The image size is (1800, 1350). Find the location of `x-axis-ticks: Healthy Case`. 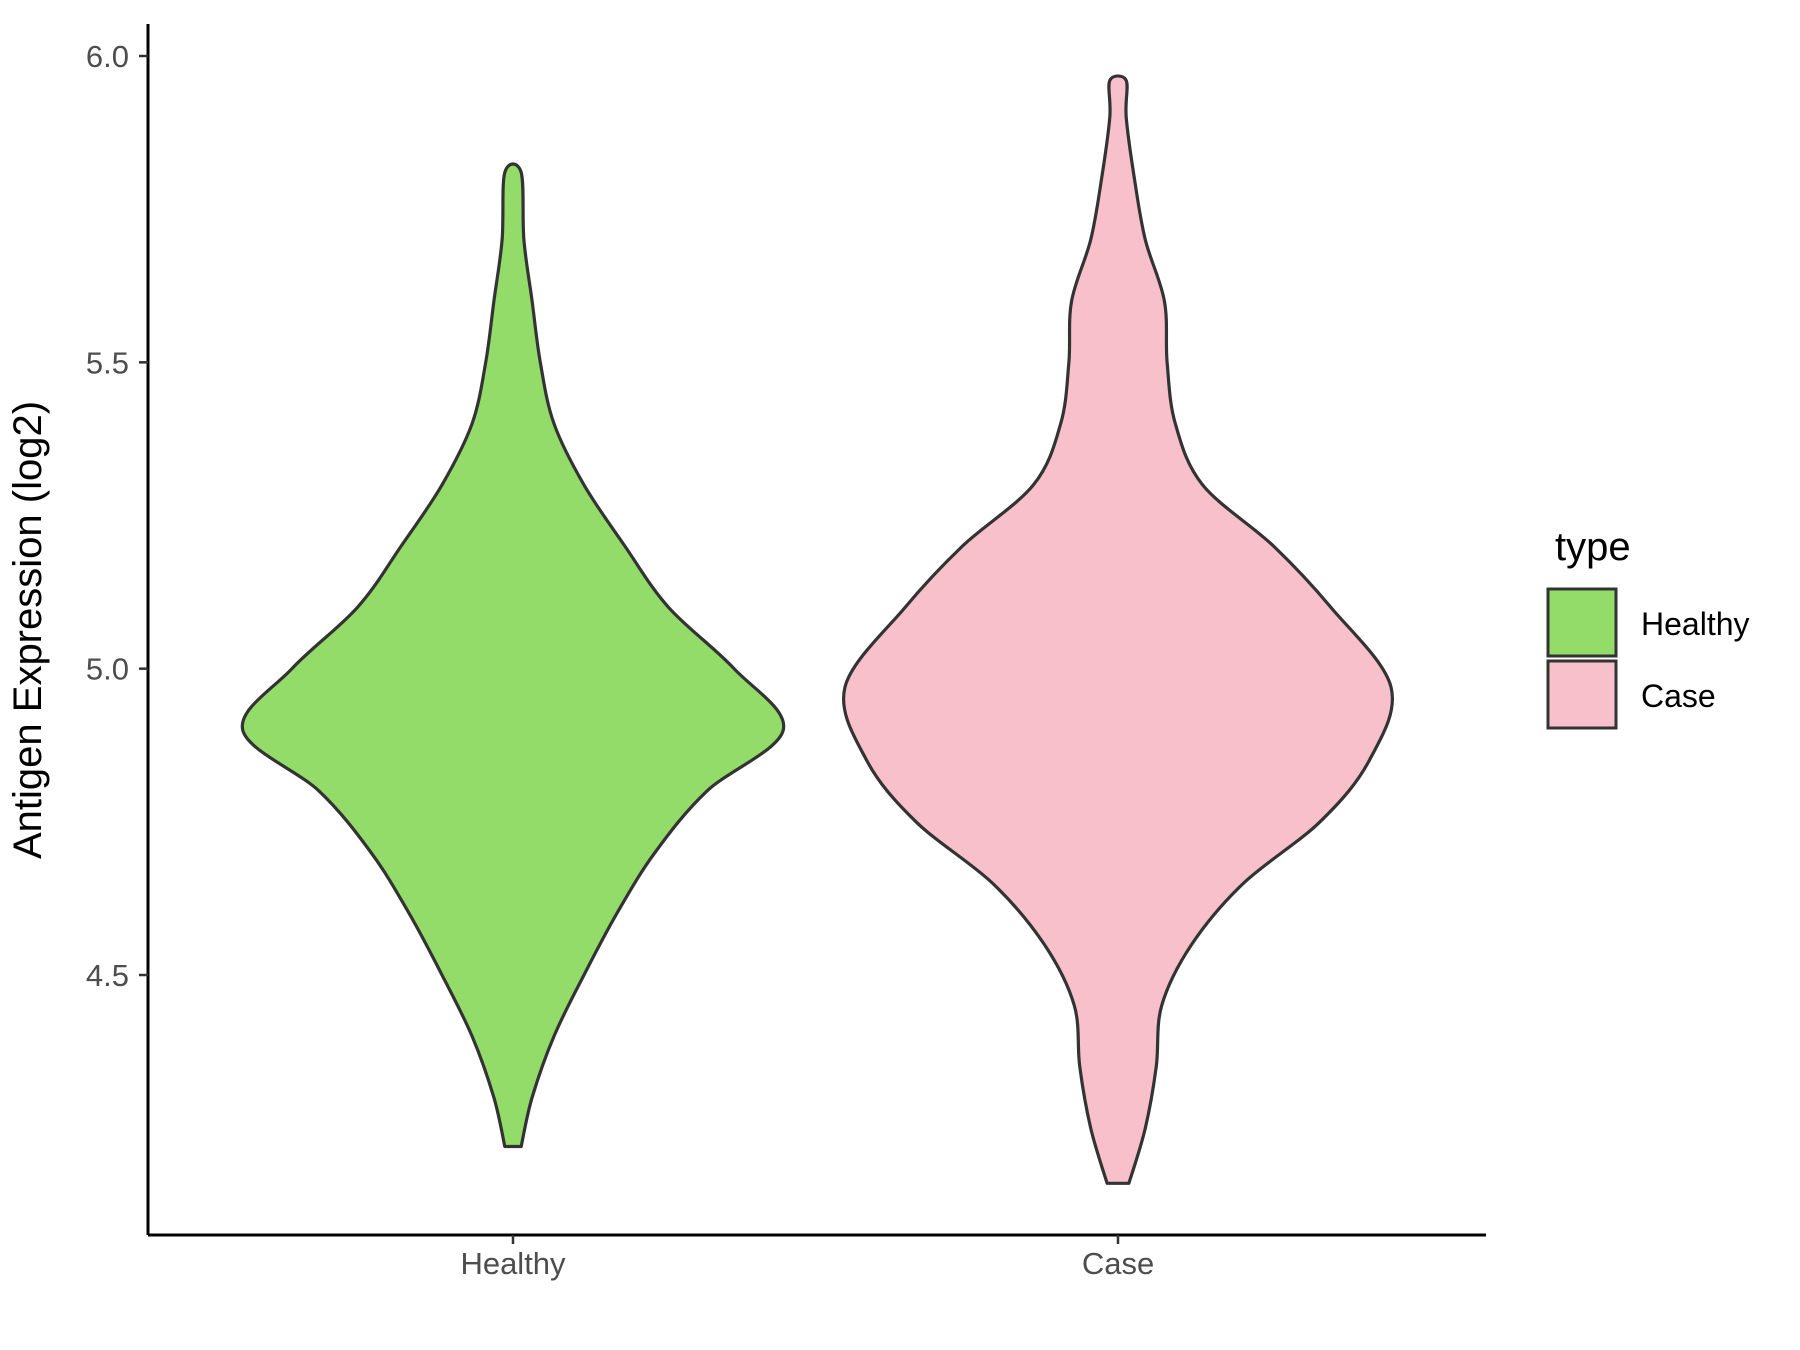

x-axis-ticks: Healthy Case is located at coordinates (807, 1258).